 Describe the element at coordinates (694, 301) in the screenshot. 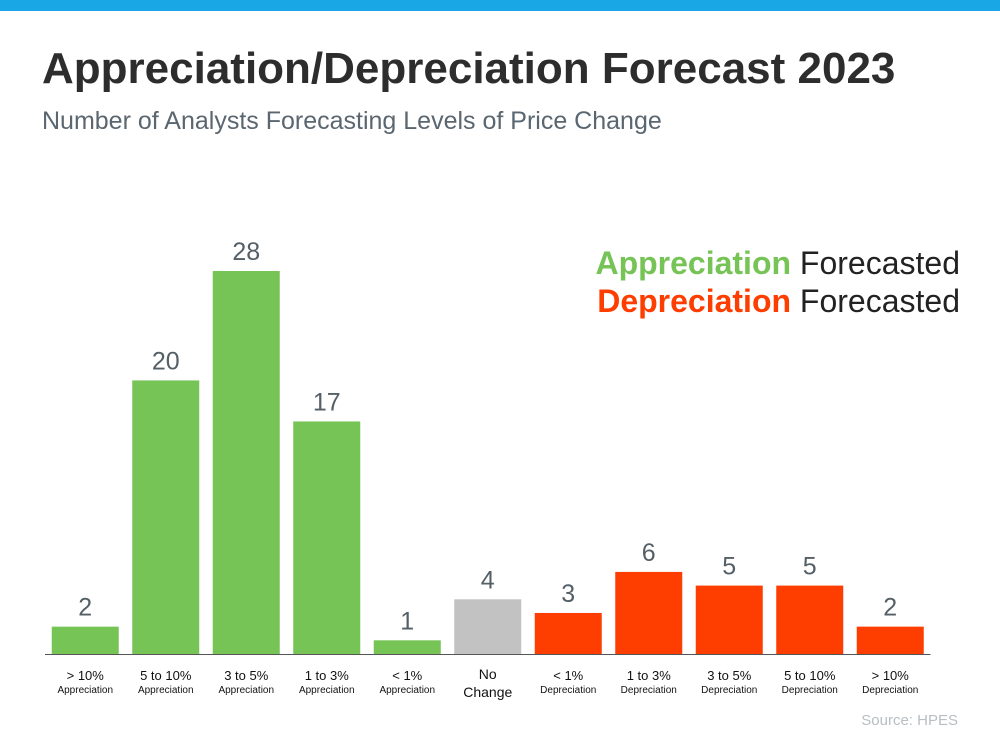

I see `legend-key-depreciation: Depreciation` at that location.